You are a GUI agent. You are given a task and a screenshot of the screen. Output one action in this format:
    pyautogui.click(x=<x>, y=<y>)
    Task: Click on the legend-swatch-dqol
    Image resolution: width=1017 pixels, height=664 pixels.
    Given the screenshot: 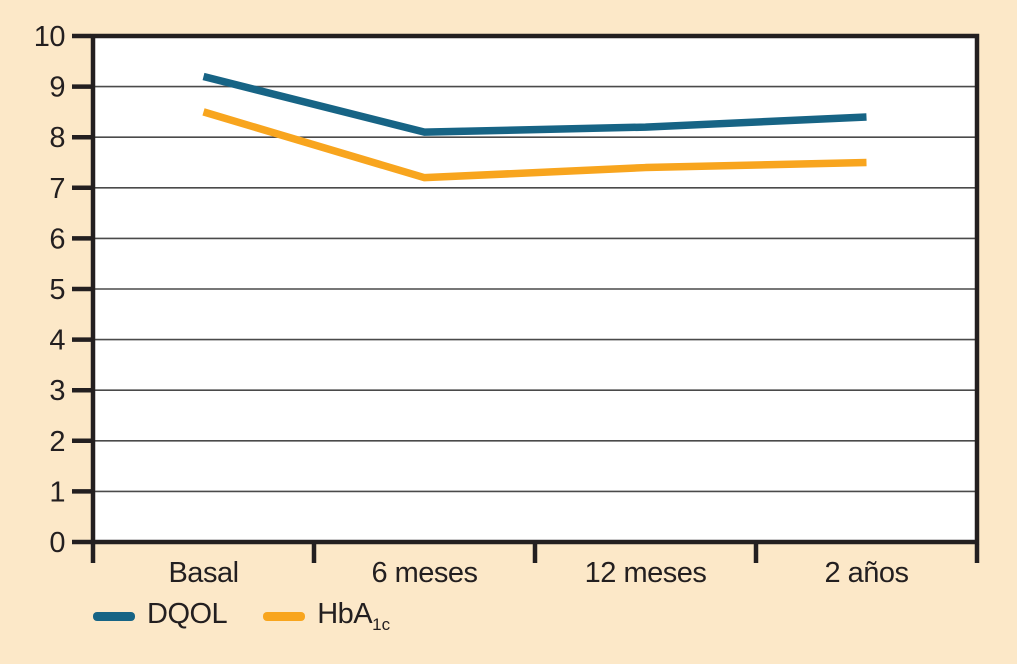 What is the action you would take?
    pyautogui.click(x=114, y=616)
    